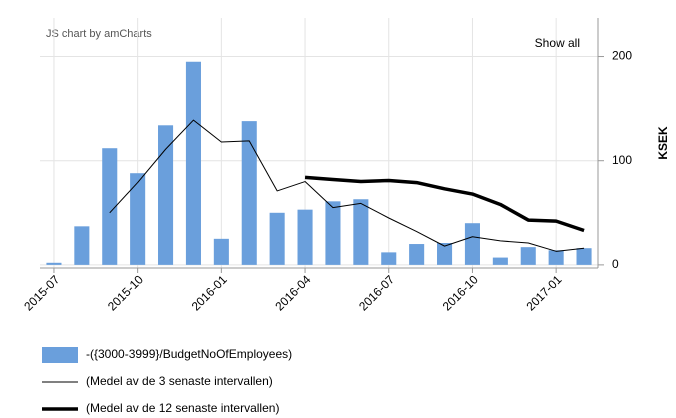 The image size is (676, 418). I want to click on y-tick-label: 200, so click(622, 56).